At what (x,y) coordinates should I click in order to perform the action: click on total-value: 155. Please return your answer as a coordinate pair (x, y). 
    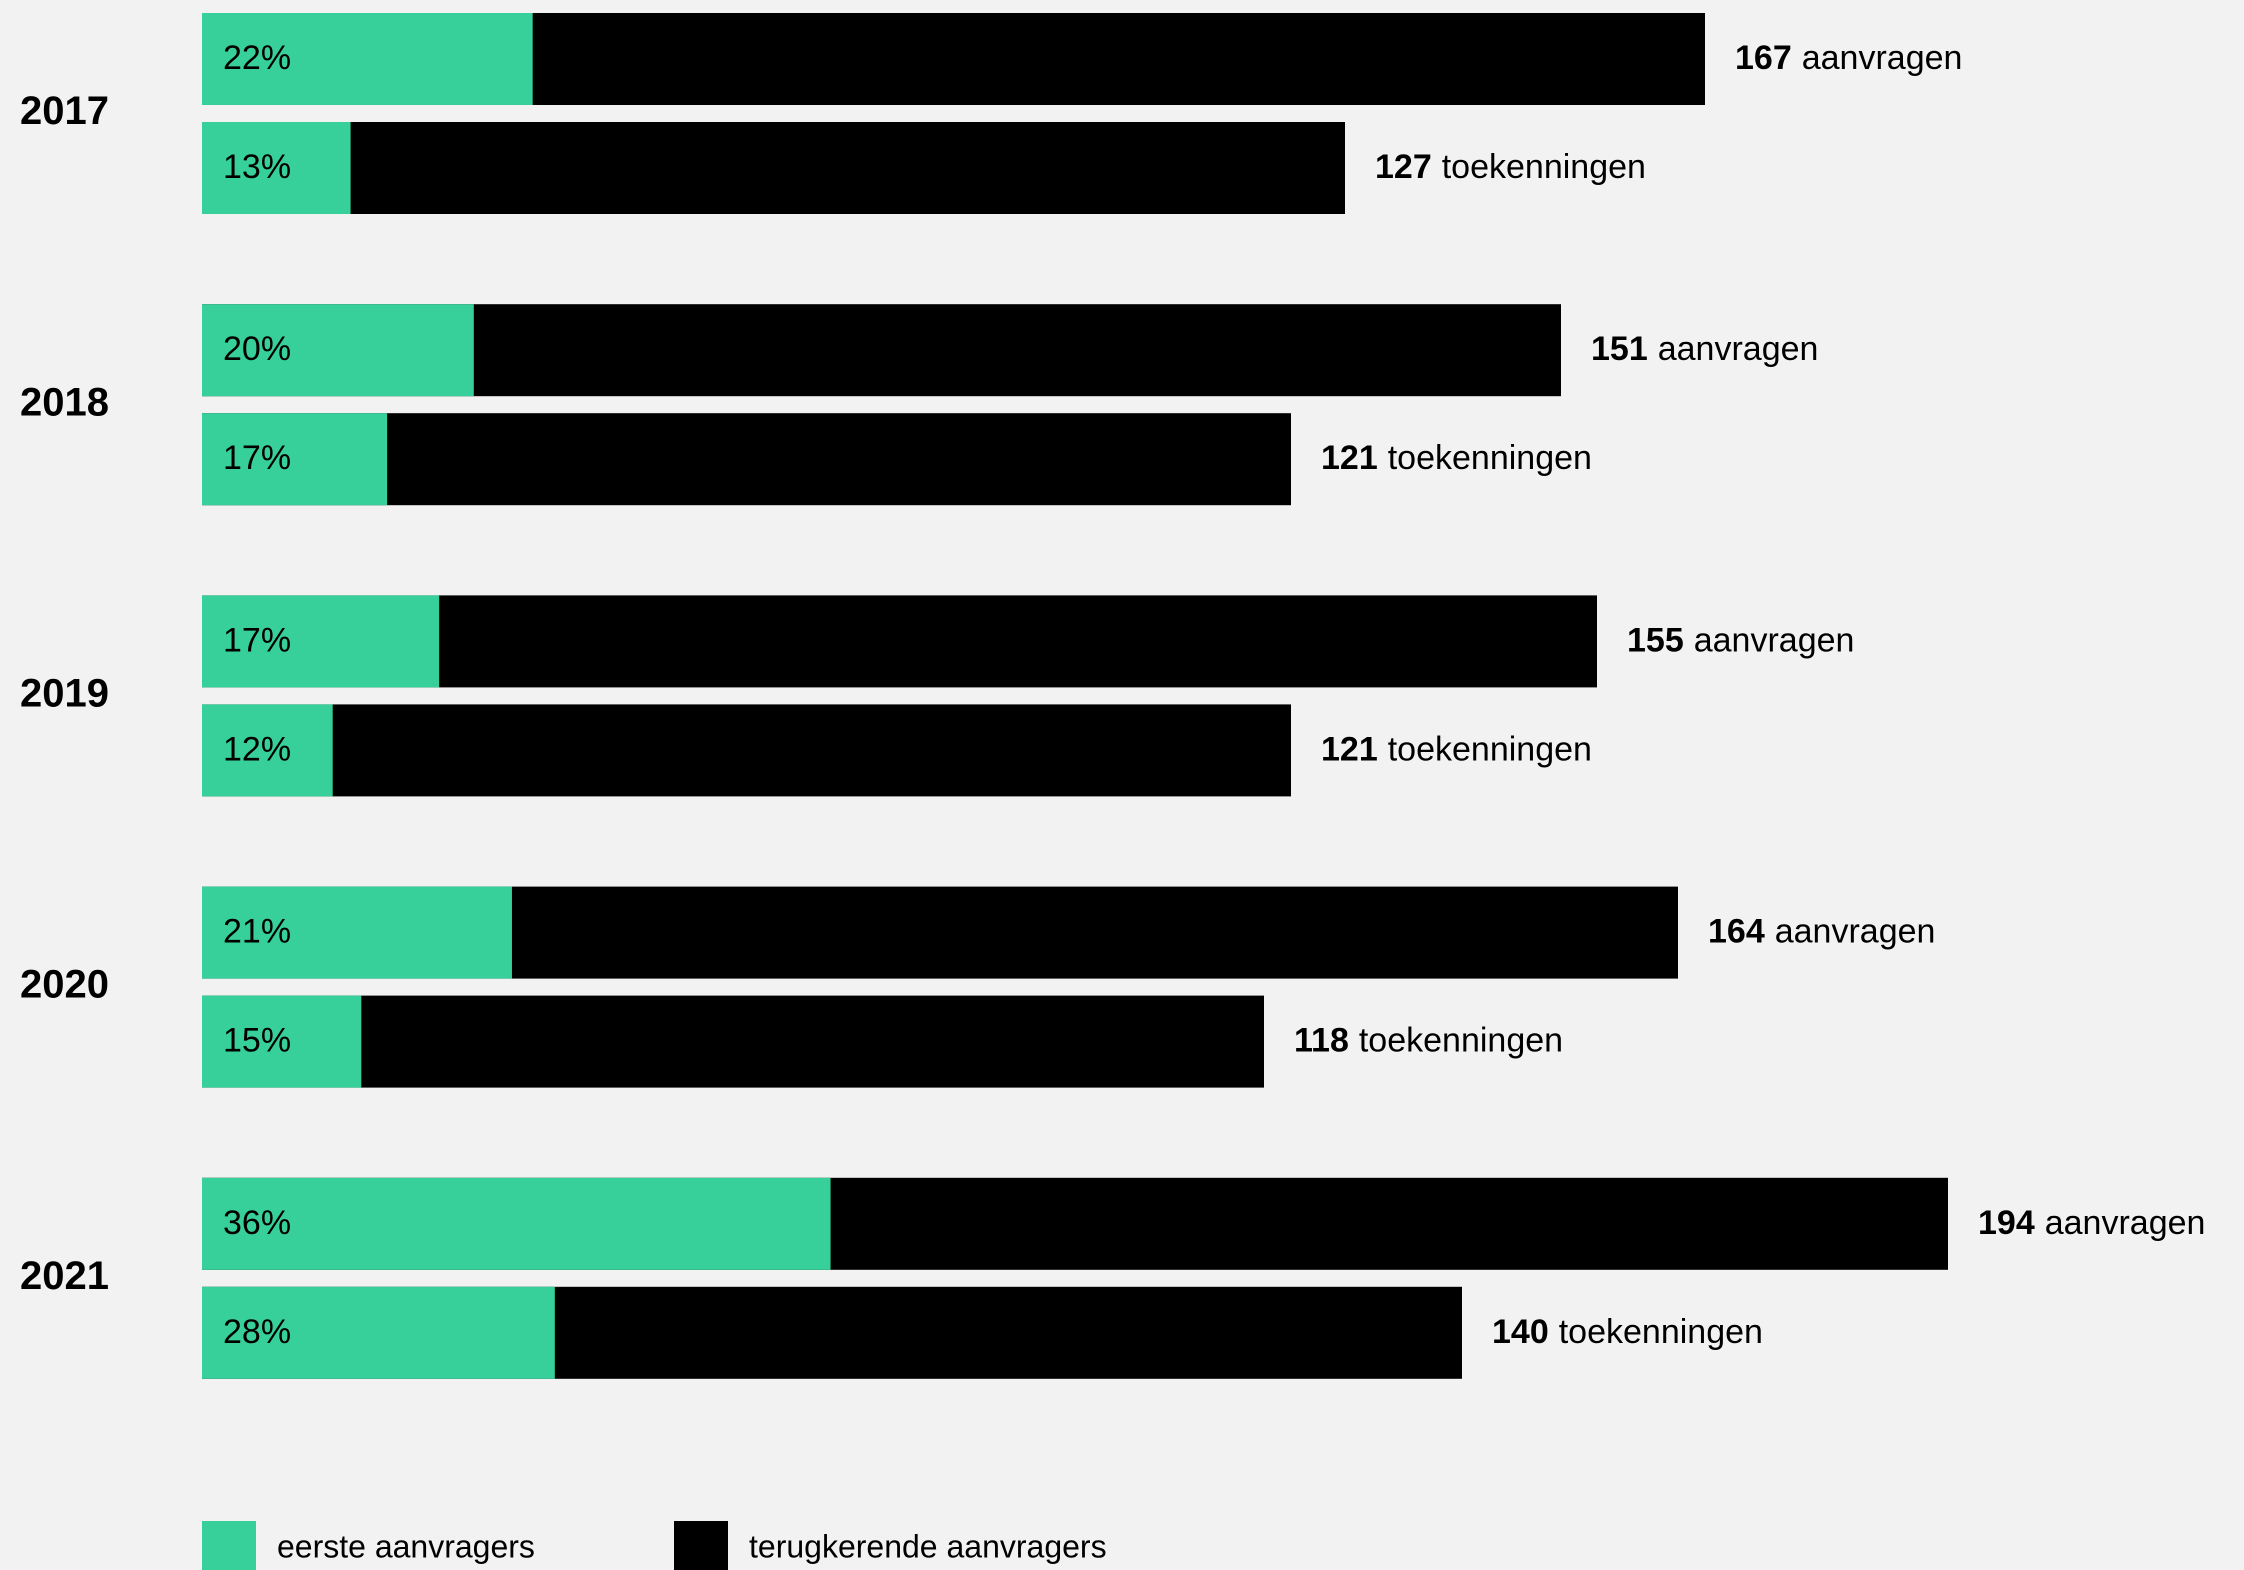
    Looking at the image, I should click on (1655, 640).